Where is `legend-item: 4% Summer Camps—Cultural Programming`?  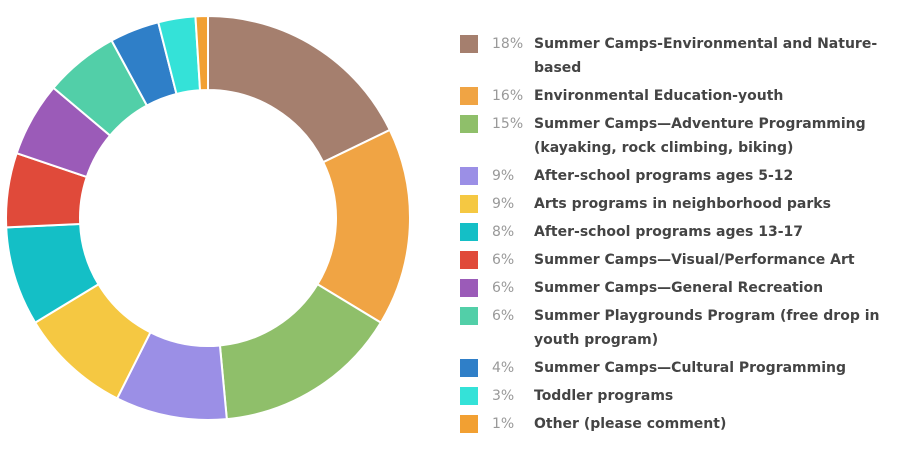
legend-item: 4% Summer Camps—Cultural Programming is located at coordinates (680, 368).